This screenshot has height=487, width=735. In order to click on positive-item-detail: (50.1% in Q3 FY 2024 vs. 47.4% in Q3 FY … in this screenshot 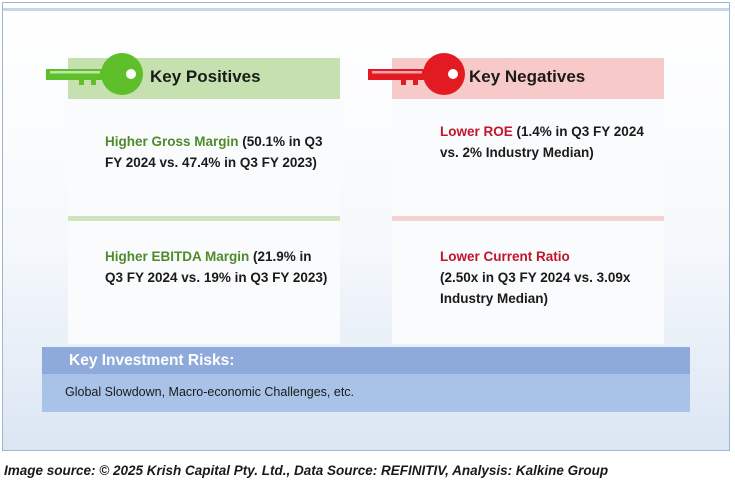, I will do `click(214, 152)`.